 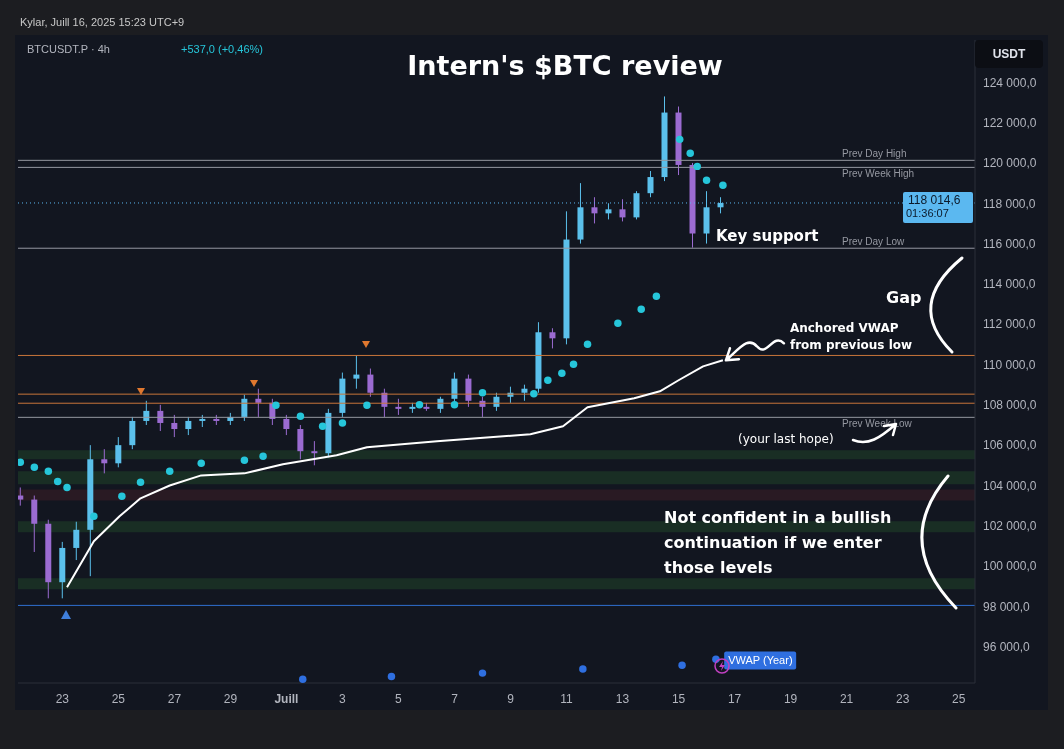 What do you see at coordinates (874, 242) in the screenshot?
I see `ref-line-label: Prev Day Low` at bounding box center [874, 242].